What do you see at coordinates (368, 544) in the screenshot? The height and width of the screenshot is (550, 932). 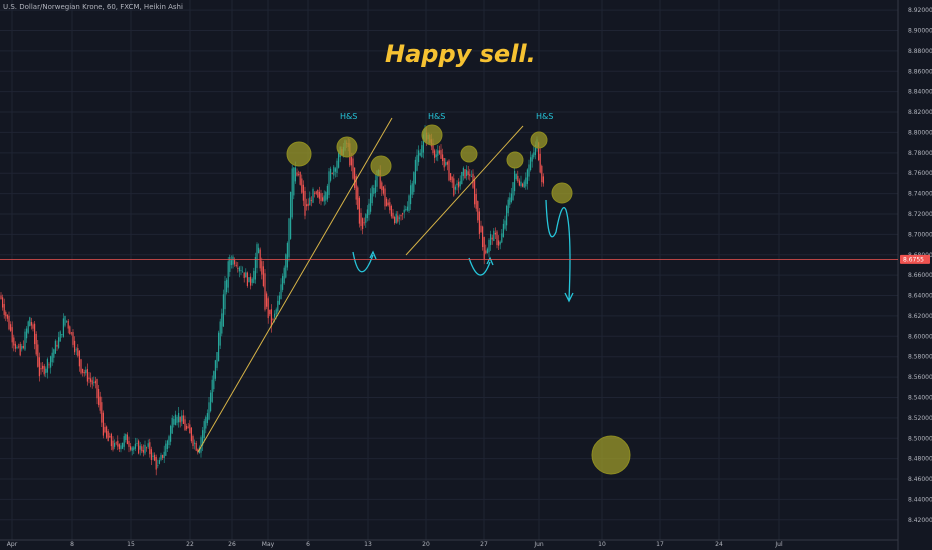 I see `x-tick-label: 13` at bounding box center [368, 544].